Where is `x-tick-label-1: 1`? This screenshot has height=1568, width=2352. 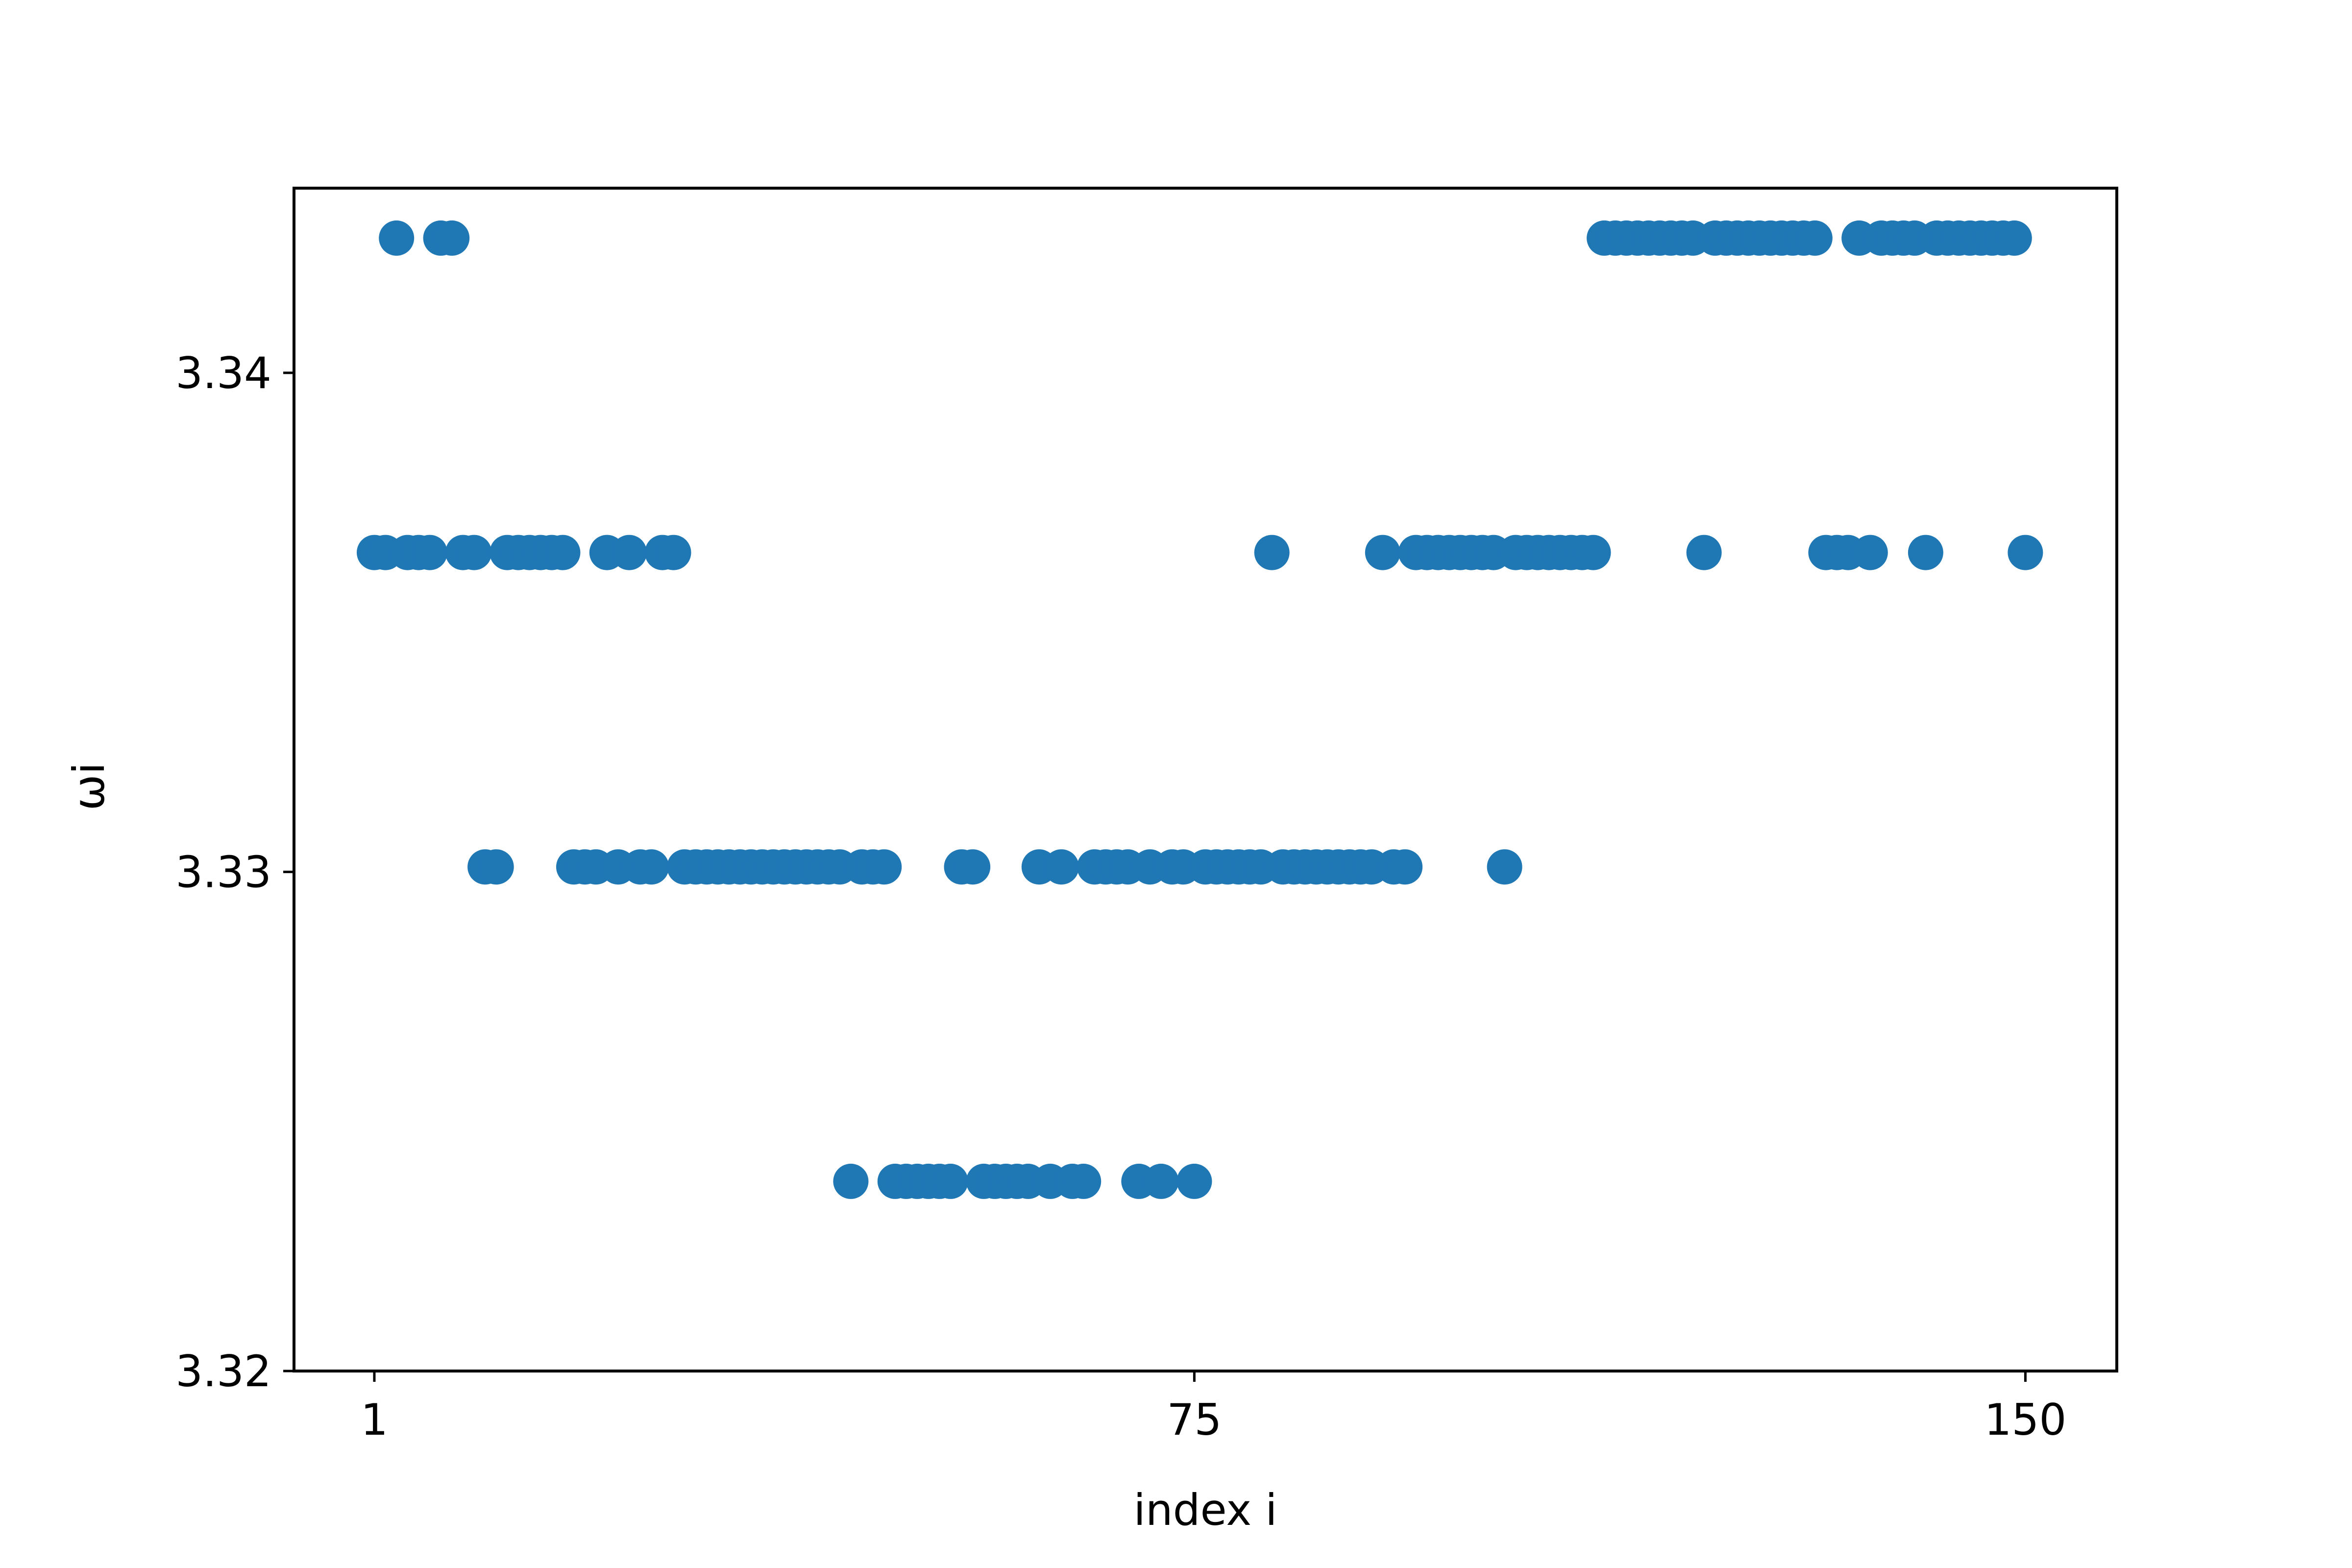
x-tick-label-1: 1 is located at coordinates (374, 1420).